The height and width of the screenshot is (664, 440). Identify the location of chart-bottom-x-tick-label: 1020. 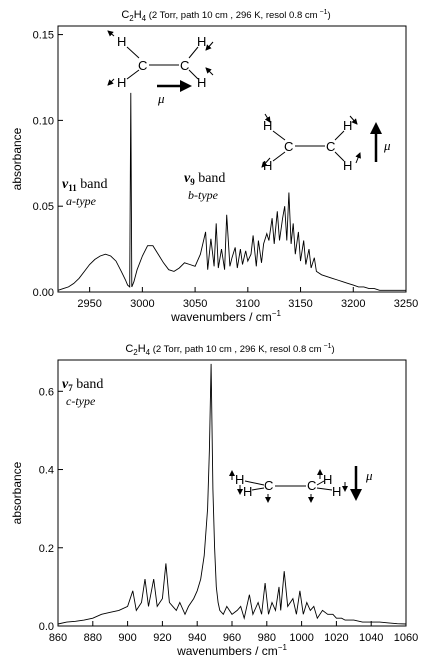
(336, 638).